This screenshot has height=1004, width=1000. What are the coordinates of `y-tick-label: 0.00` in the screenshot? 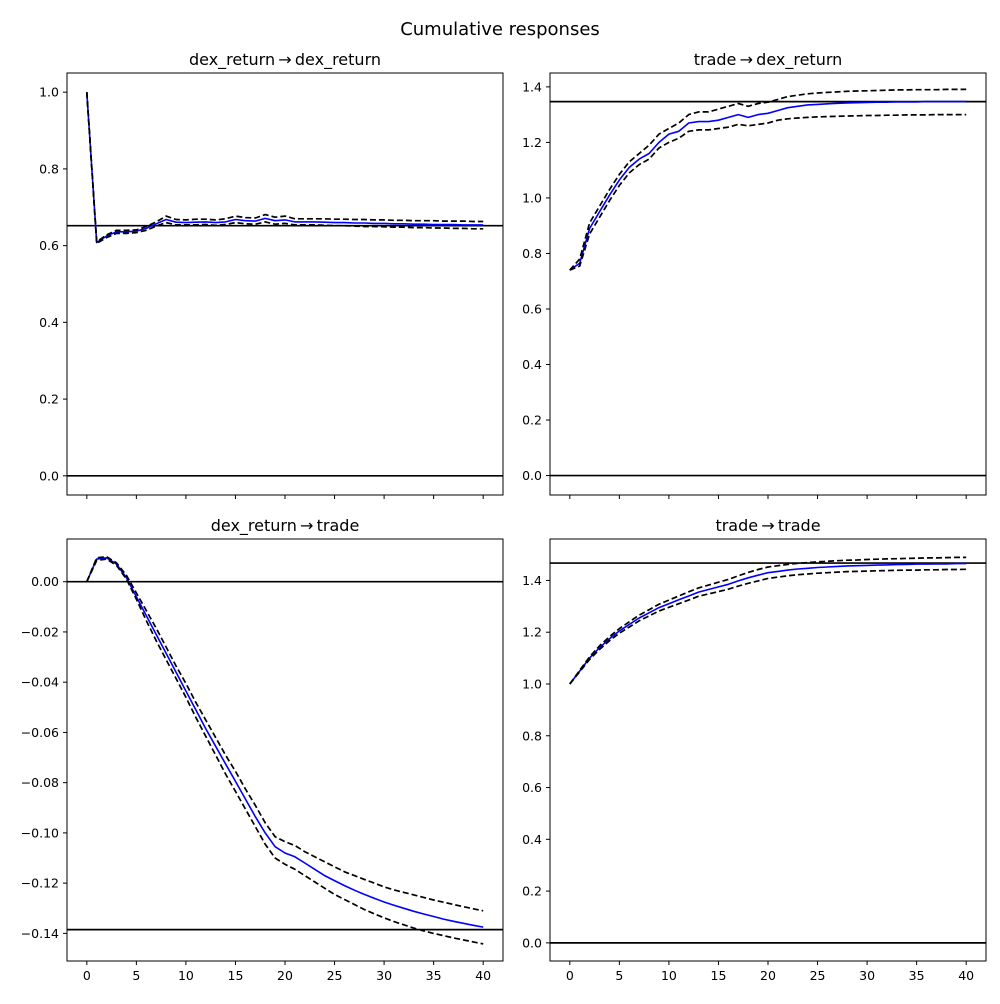 It's located at (45, 581).